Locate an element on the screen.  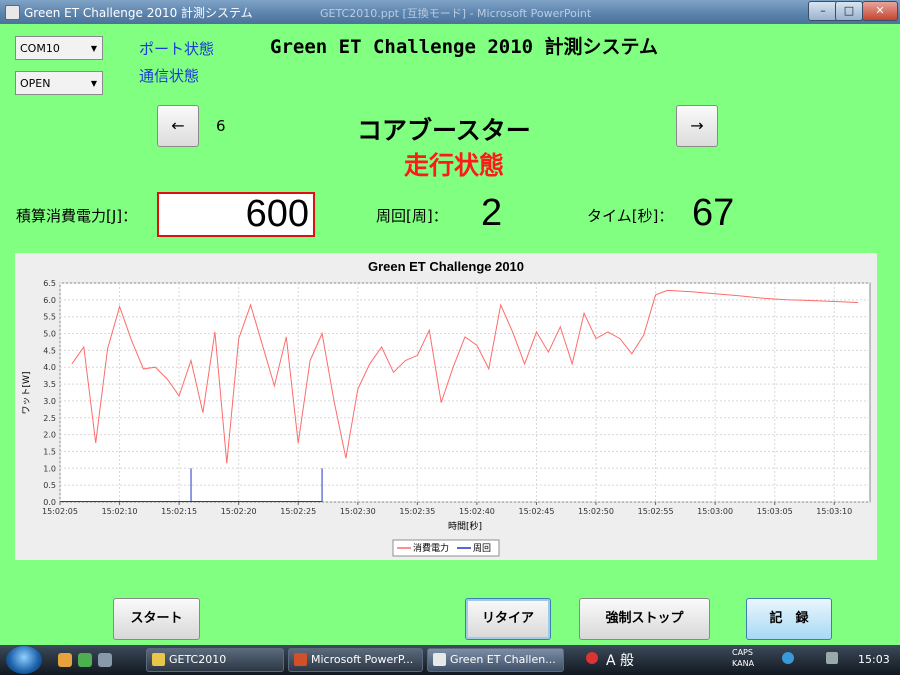
browser-icon is located at coordinates (65, 660).